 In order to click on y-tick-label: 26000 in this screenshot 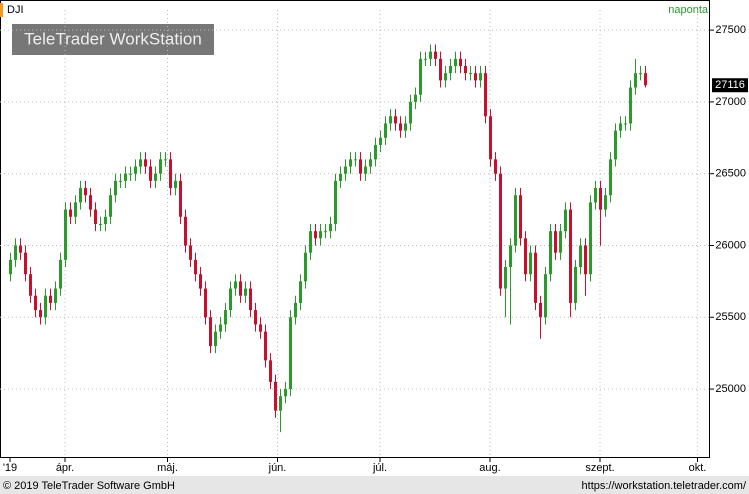, I will do `click(730, 245)`.